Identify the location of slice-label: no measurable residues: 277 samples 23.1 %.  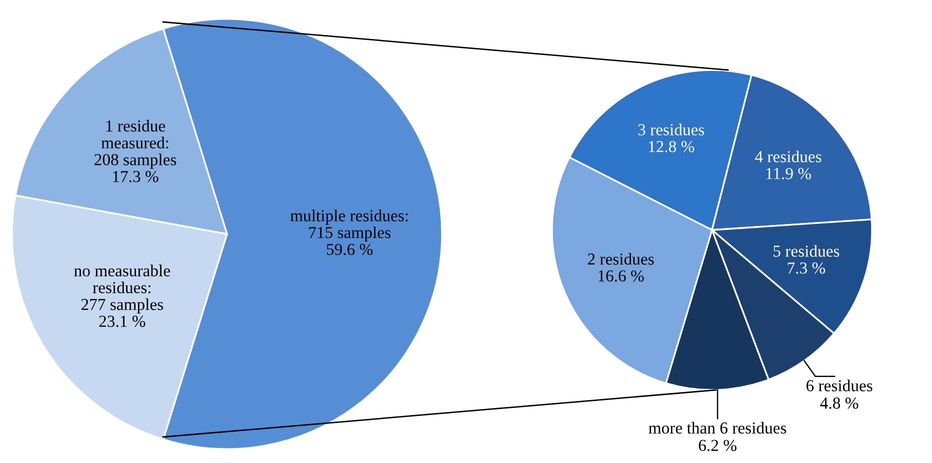
(122, 296).